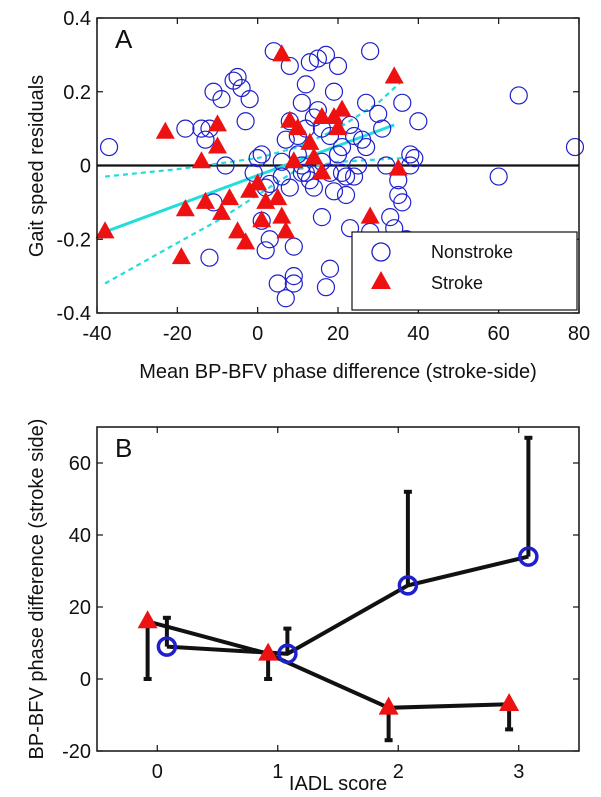 The width and height of the screenshot is (601, 797). What do you see at coordinates (80, 608) in the screenshot?
I see `y-tick-label: 20` at bounding box center [80, 608].